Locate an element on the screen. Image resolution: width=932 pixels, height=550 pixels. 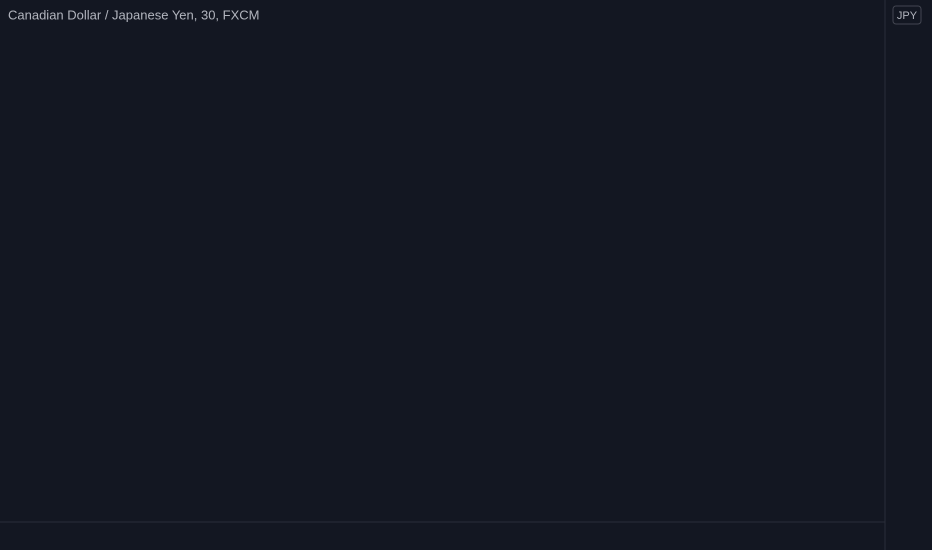
chart-title: Canadian Dollar / Japanese Yen, 30, FXCM is located at coordinates (134, 14).